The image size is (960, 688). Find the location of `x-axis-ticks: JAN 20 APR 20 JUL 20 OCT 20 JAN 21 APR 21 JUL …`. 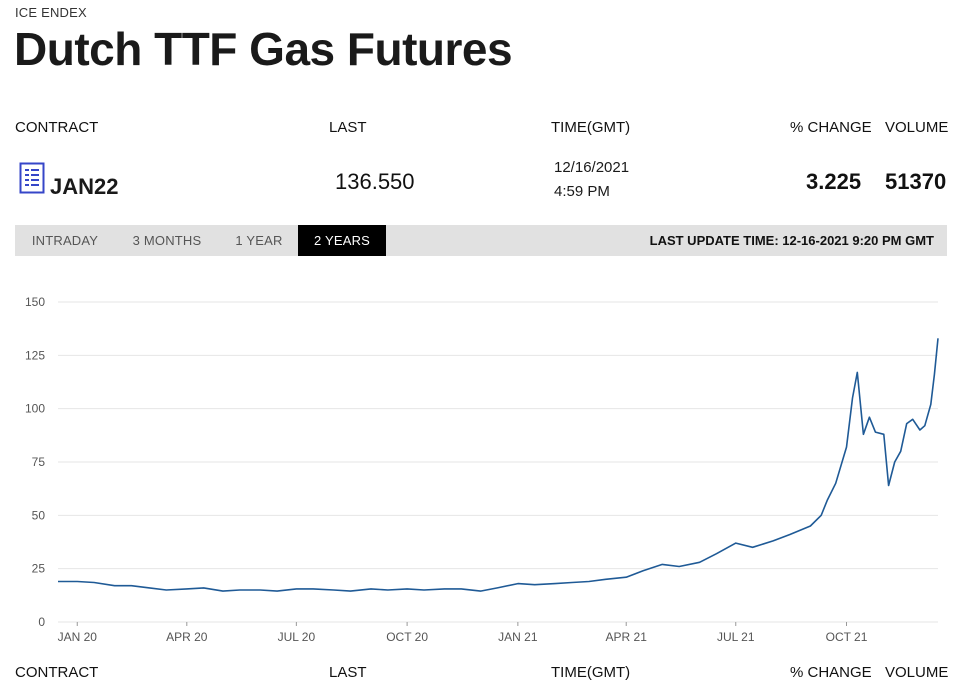

x-axis-ticks: JAN 20 APR 20 JUL 20 OCT 20 JAN 21 APR 21 JUL … is located at coordinates (463, 633).